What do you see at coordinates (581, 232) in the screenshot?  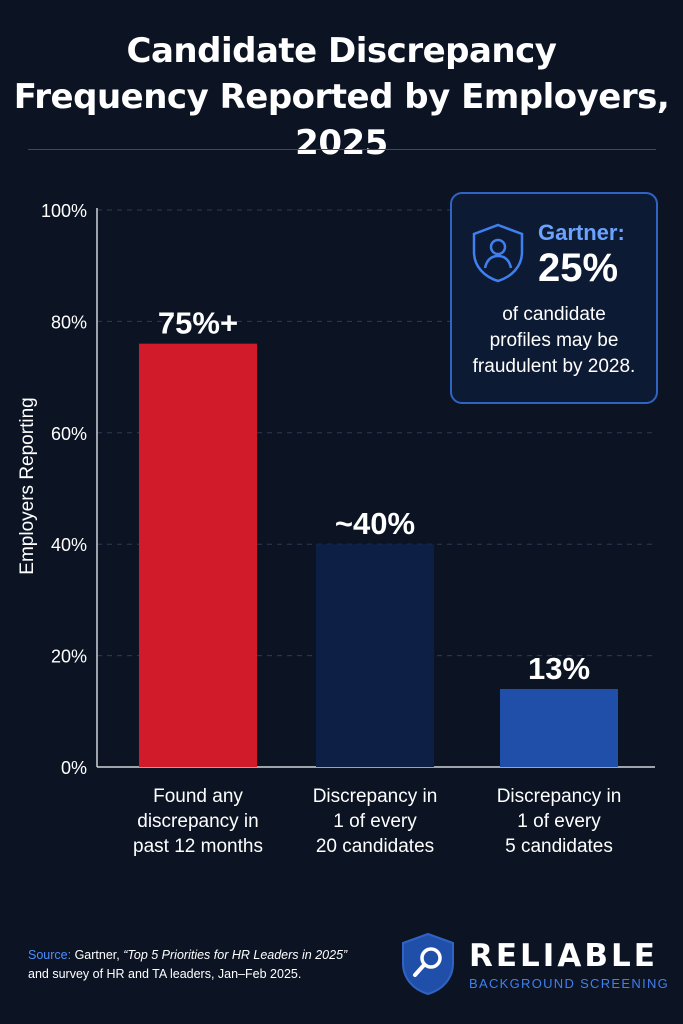 I see `callout-source: Gartner:` at bounding box center [581, 232].